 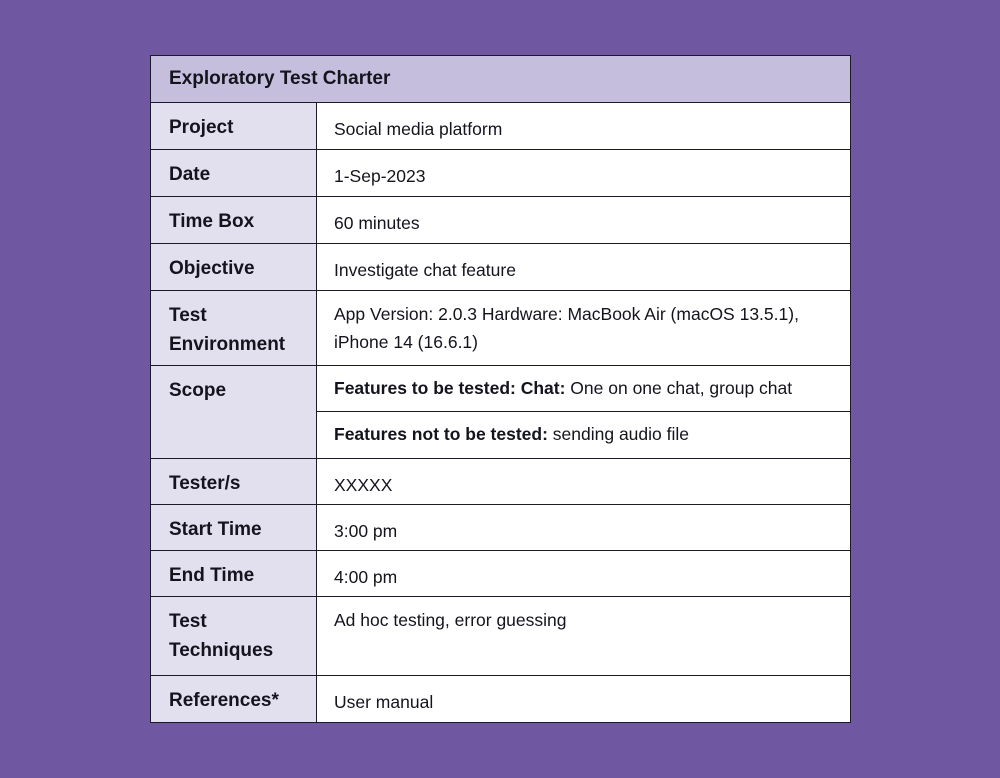 What do you see at coordinates (418, 129) in the screenshot?
I see `row-value: Social media platform` at bounding box center [418, 129].